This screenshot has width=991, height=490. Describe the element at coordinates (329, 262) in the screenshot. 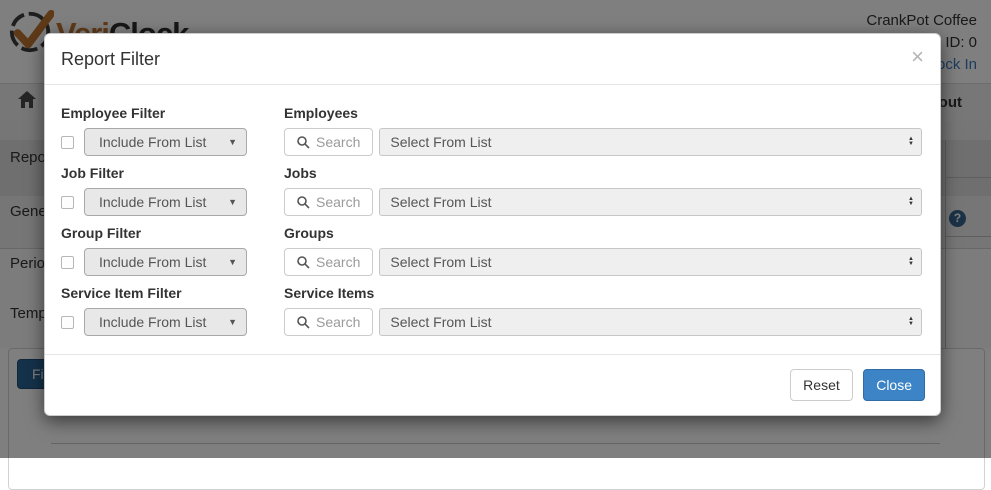

I see `groups-search-button: Search` at that location.